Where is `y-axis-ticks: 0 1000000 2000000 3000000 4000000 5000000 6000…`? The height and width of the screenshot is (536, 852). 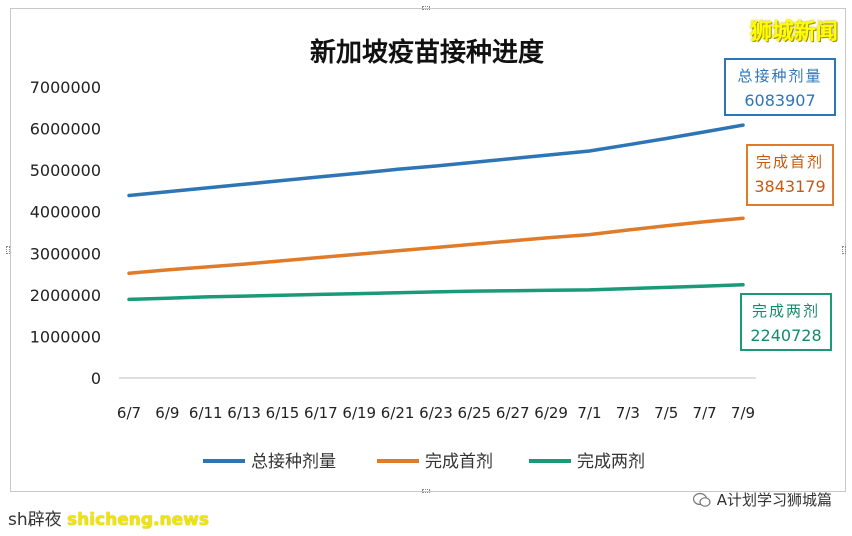 y-axis-ticks: 0 1000000 2000000 3000000 4000000 5000000 6000… is located at coordinates (65, 233).